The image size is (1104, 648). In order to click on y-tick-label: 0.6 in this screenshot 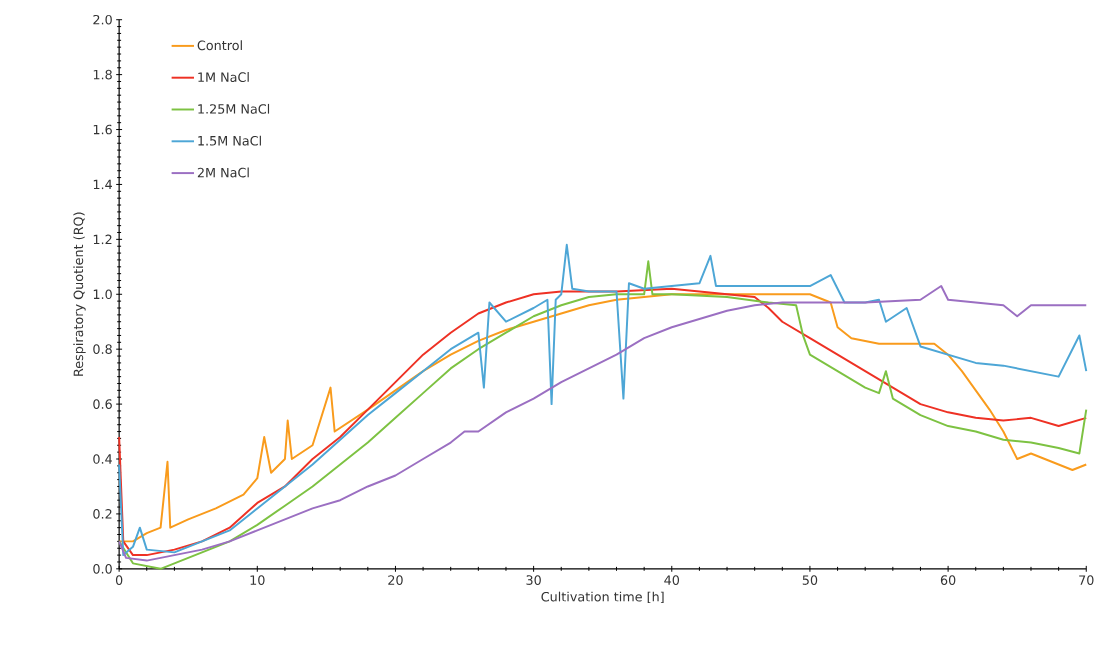, I will do `click(102, 404)`.